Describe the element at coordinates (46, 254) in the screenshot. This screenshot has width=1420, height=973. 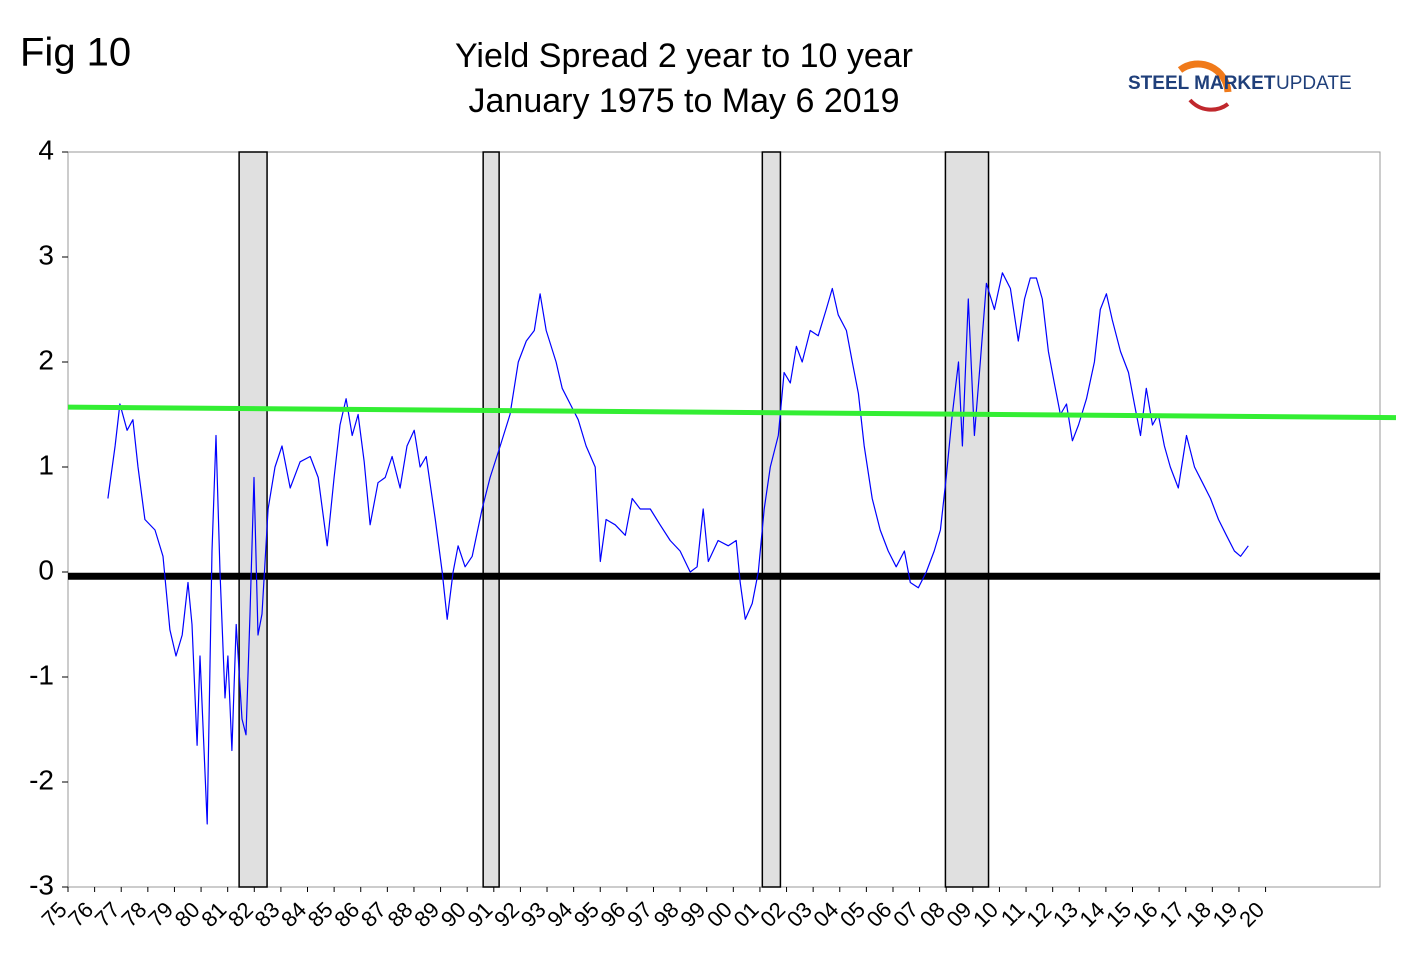
I see `y-tick-label: 3` at that location.